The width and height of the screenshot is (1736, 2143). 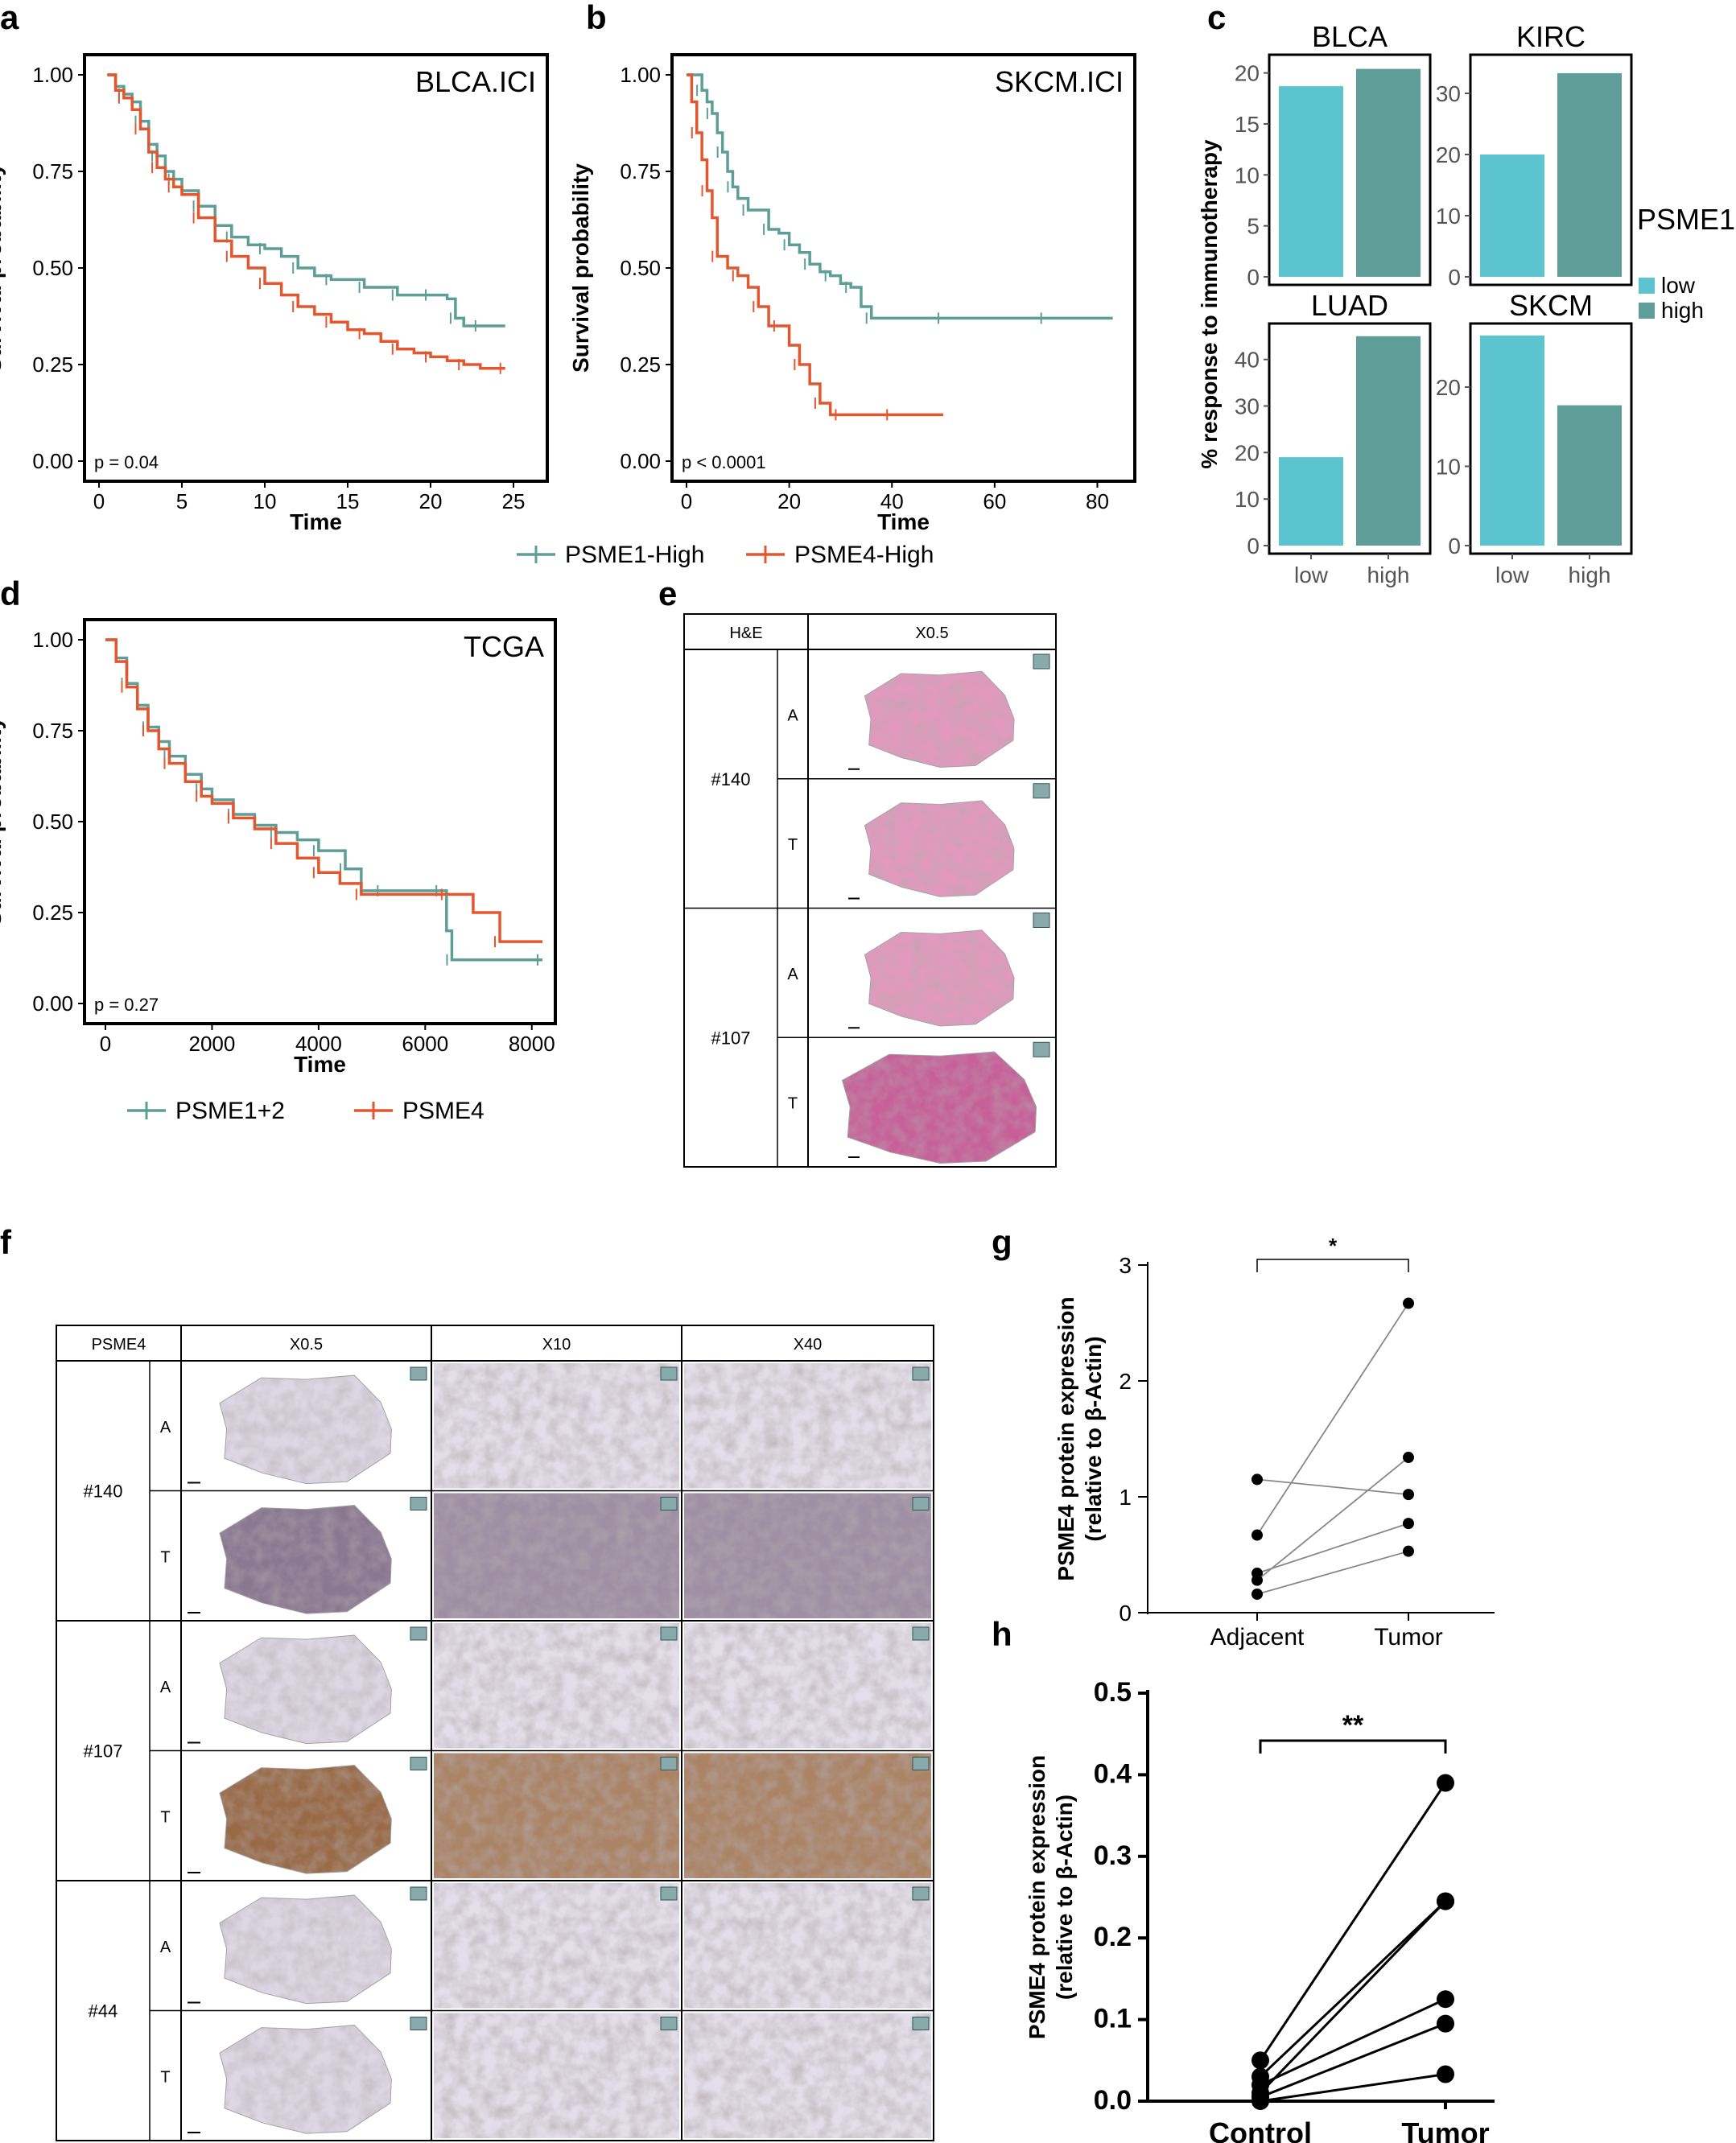 I want to click on data-point-adjacent, so click(x=1257, y=1580).